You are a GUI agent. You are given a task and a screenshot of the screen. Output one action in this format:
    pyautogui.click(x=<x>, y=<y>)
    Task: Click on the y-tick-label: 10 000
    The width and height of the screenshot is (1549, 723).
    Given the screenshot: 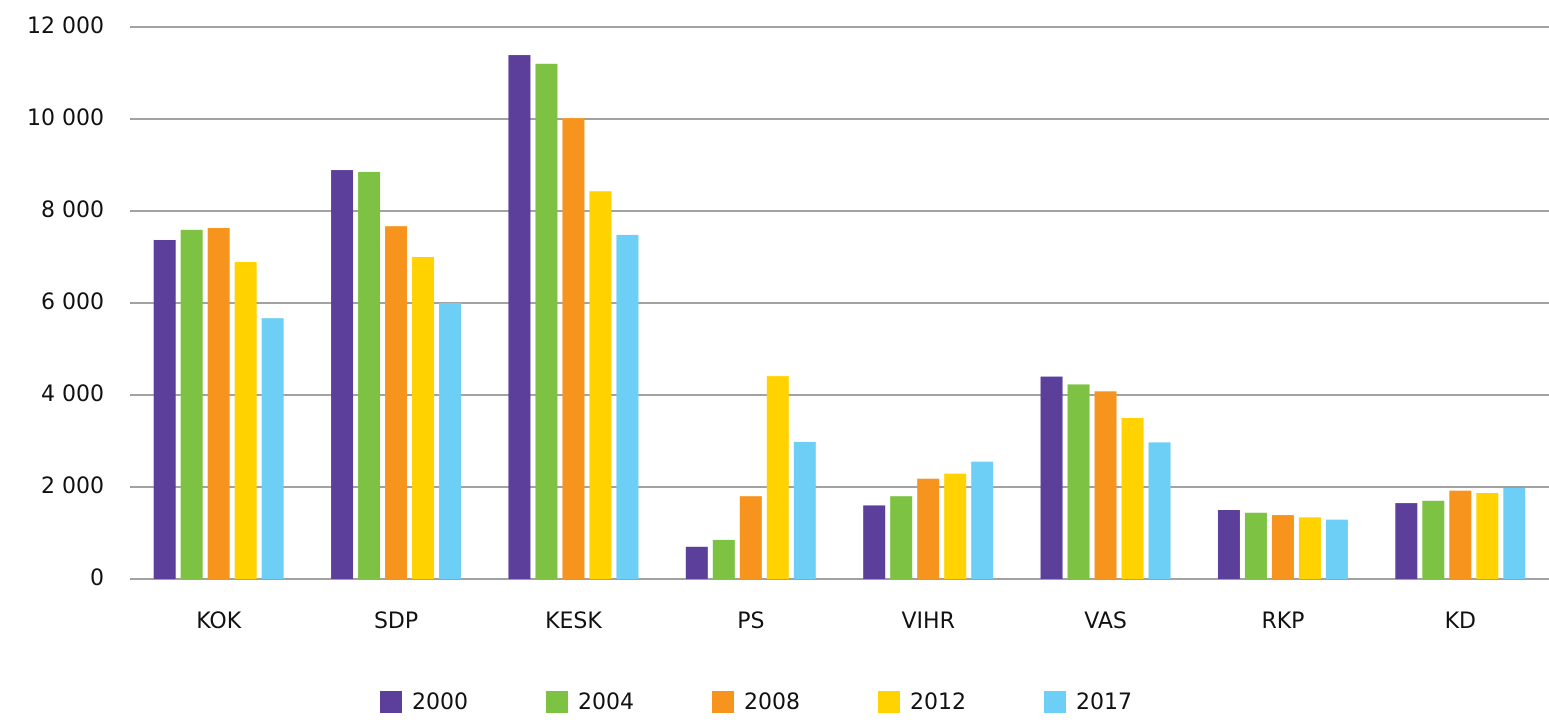 What is the action you would take?
    pyautogui.click(x=65, y=118)
    